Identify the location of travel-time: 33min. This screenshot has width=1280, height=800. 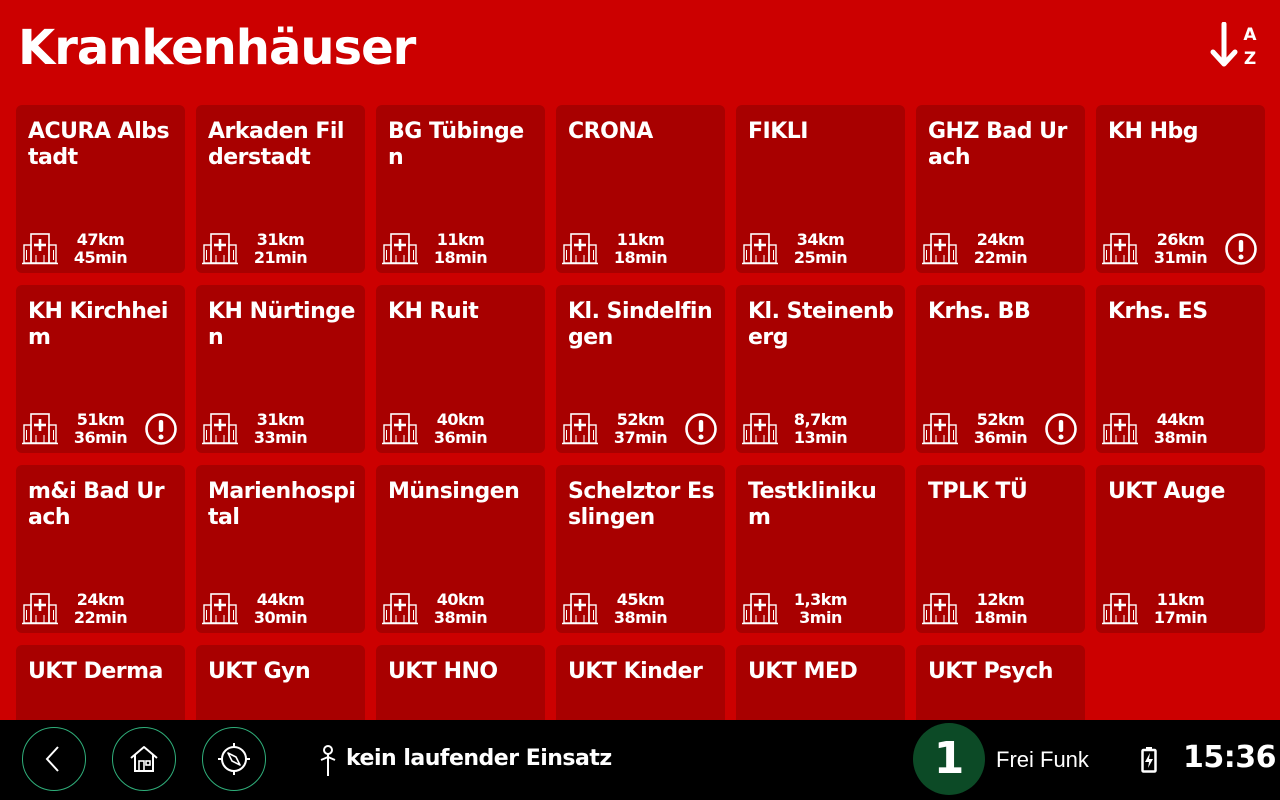
(280, 437).